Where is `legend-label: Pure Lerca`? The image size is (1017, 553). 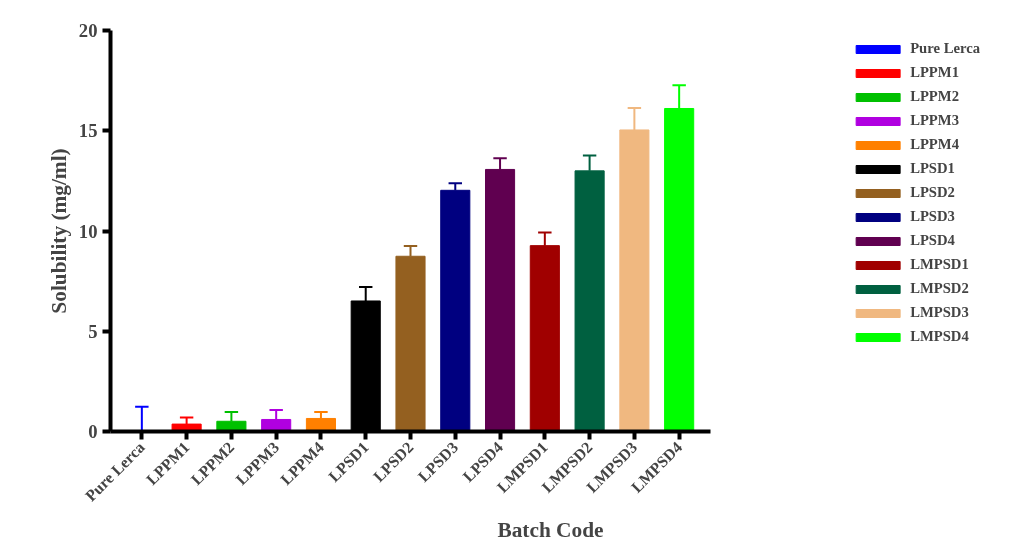 legend-label: Pure Lerca is located at coordinates (945, 48).